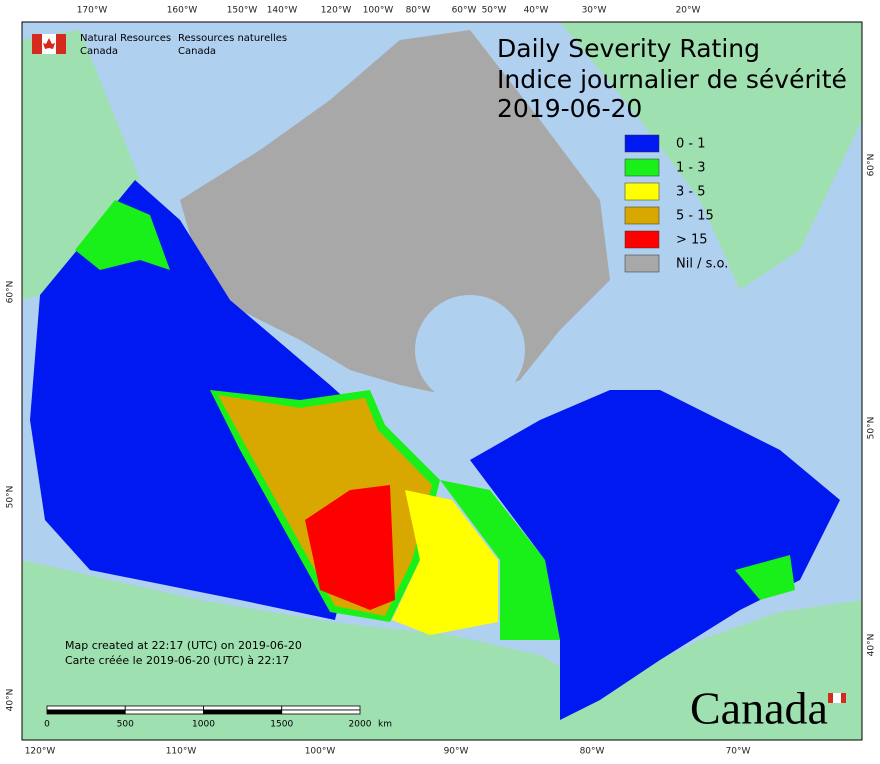  What do you see at coordinates (125, 38) in the screenshot?
I see `agency-en: Natural Resources` at bounding box center [125, 38].